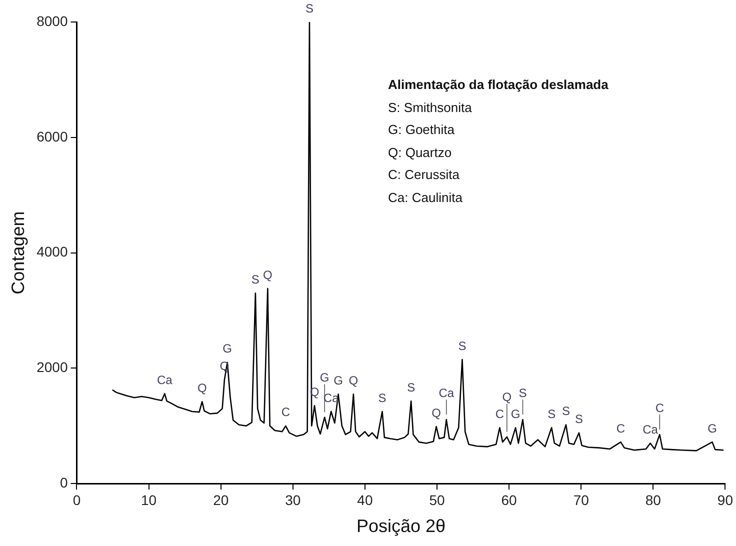 The height and width of the screenshot is (546, 736). I want to click on x-tick-label: 60, so click(509, 500).